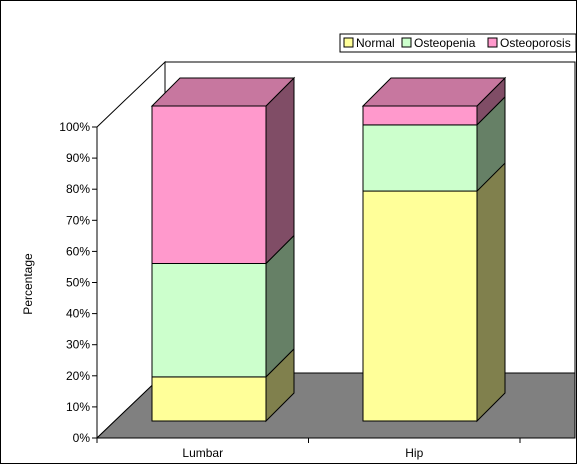 Image resolution: width=577 pixels, height=464 pixels. I want to click on bar-hip-normal, so click(420, 306).